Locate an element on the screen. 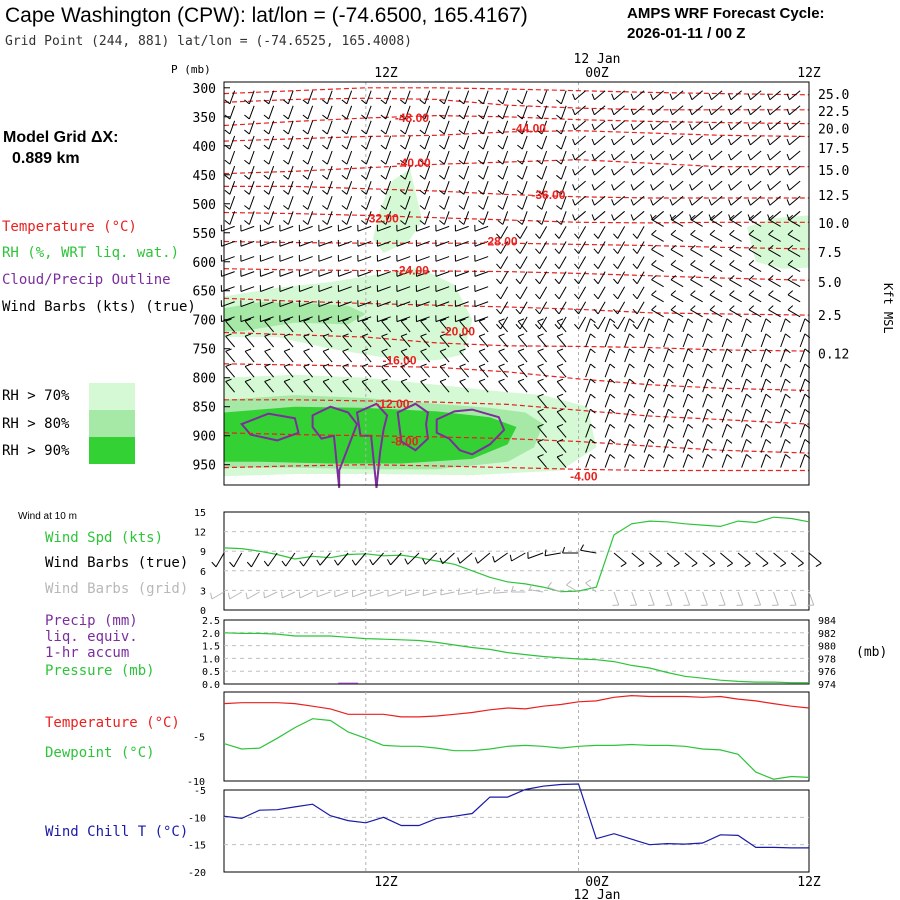 This screenshot has height=900, width=900. y-tick-label: 2.0 is located at coordinates (211, 634).